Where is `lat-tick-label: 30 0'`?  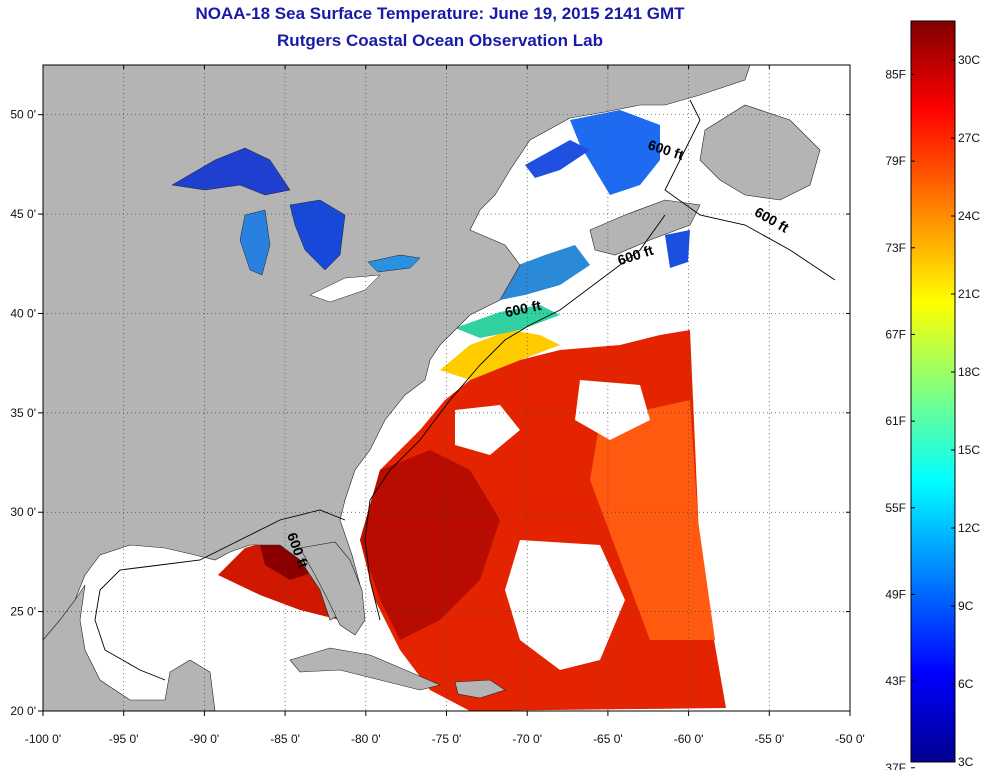 lat-tick-label: 30 0' is located at coordinates (23, 512).